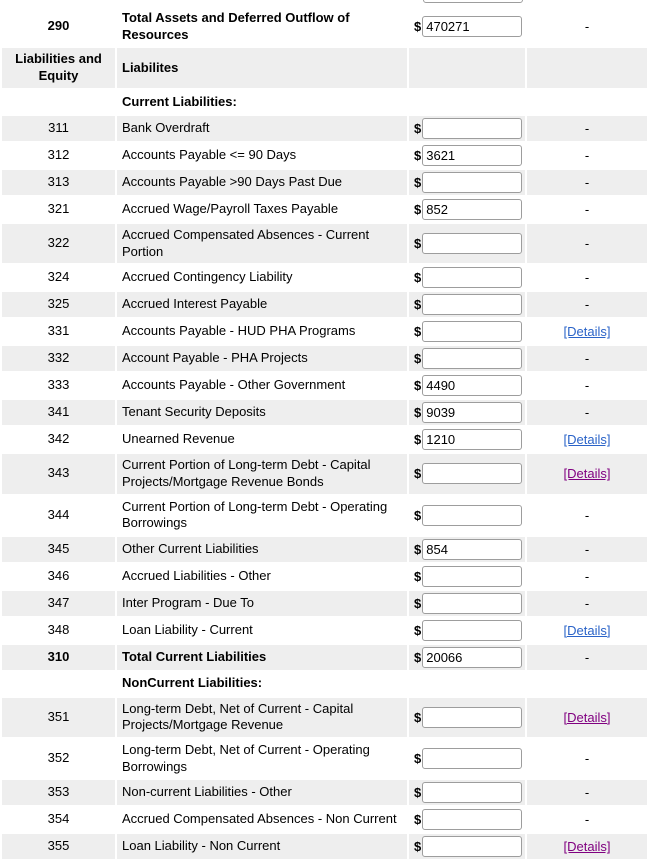 This screenshot has width=649, height=861. Describe the element at coordinates (262, 549) in the screenshot. I see `description-cell: Other Current Liabilities` at that location.